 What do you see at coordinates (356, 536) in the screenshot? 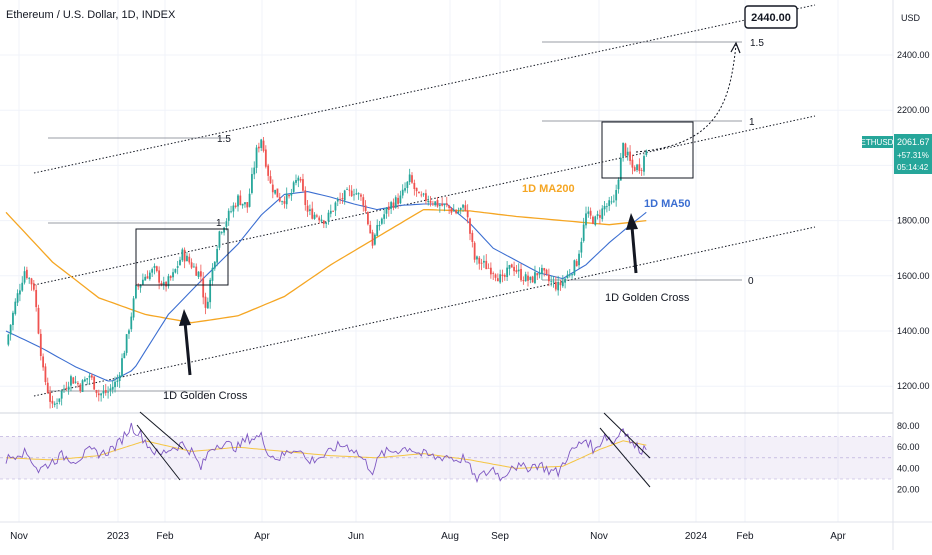
I see `time-tick-label: Jun` at bounding box center [356, 536].